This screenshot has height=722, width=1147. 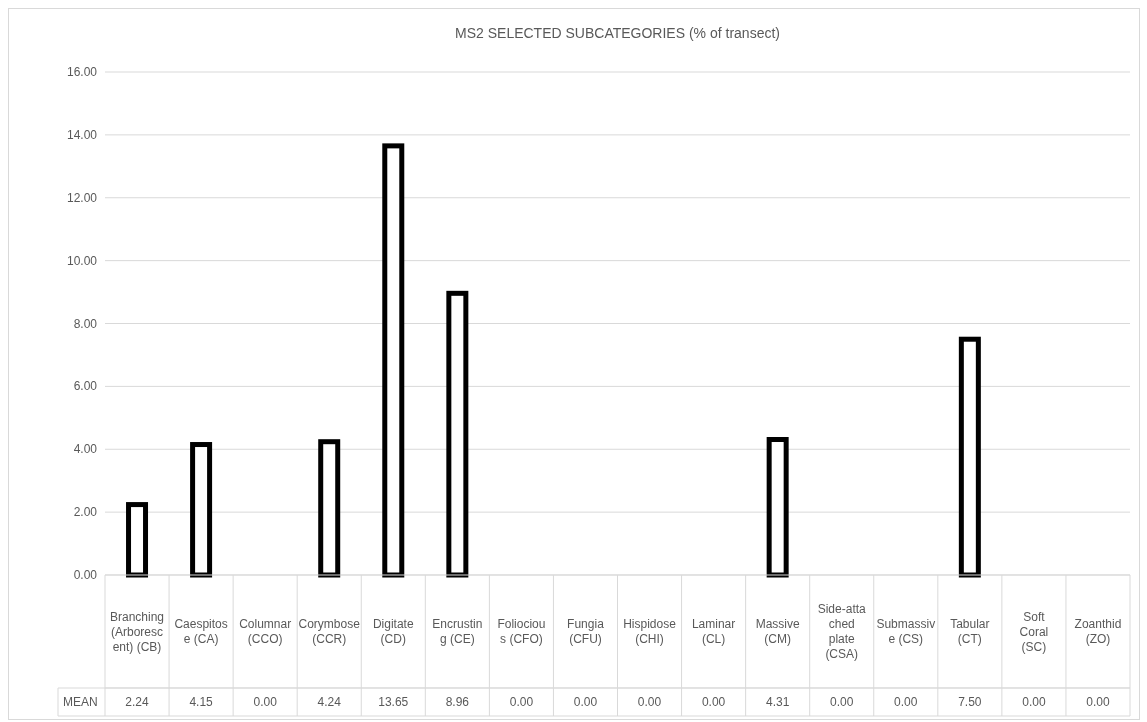 I want to click on data-label: 4.31, so click(x=777, y=702).